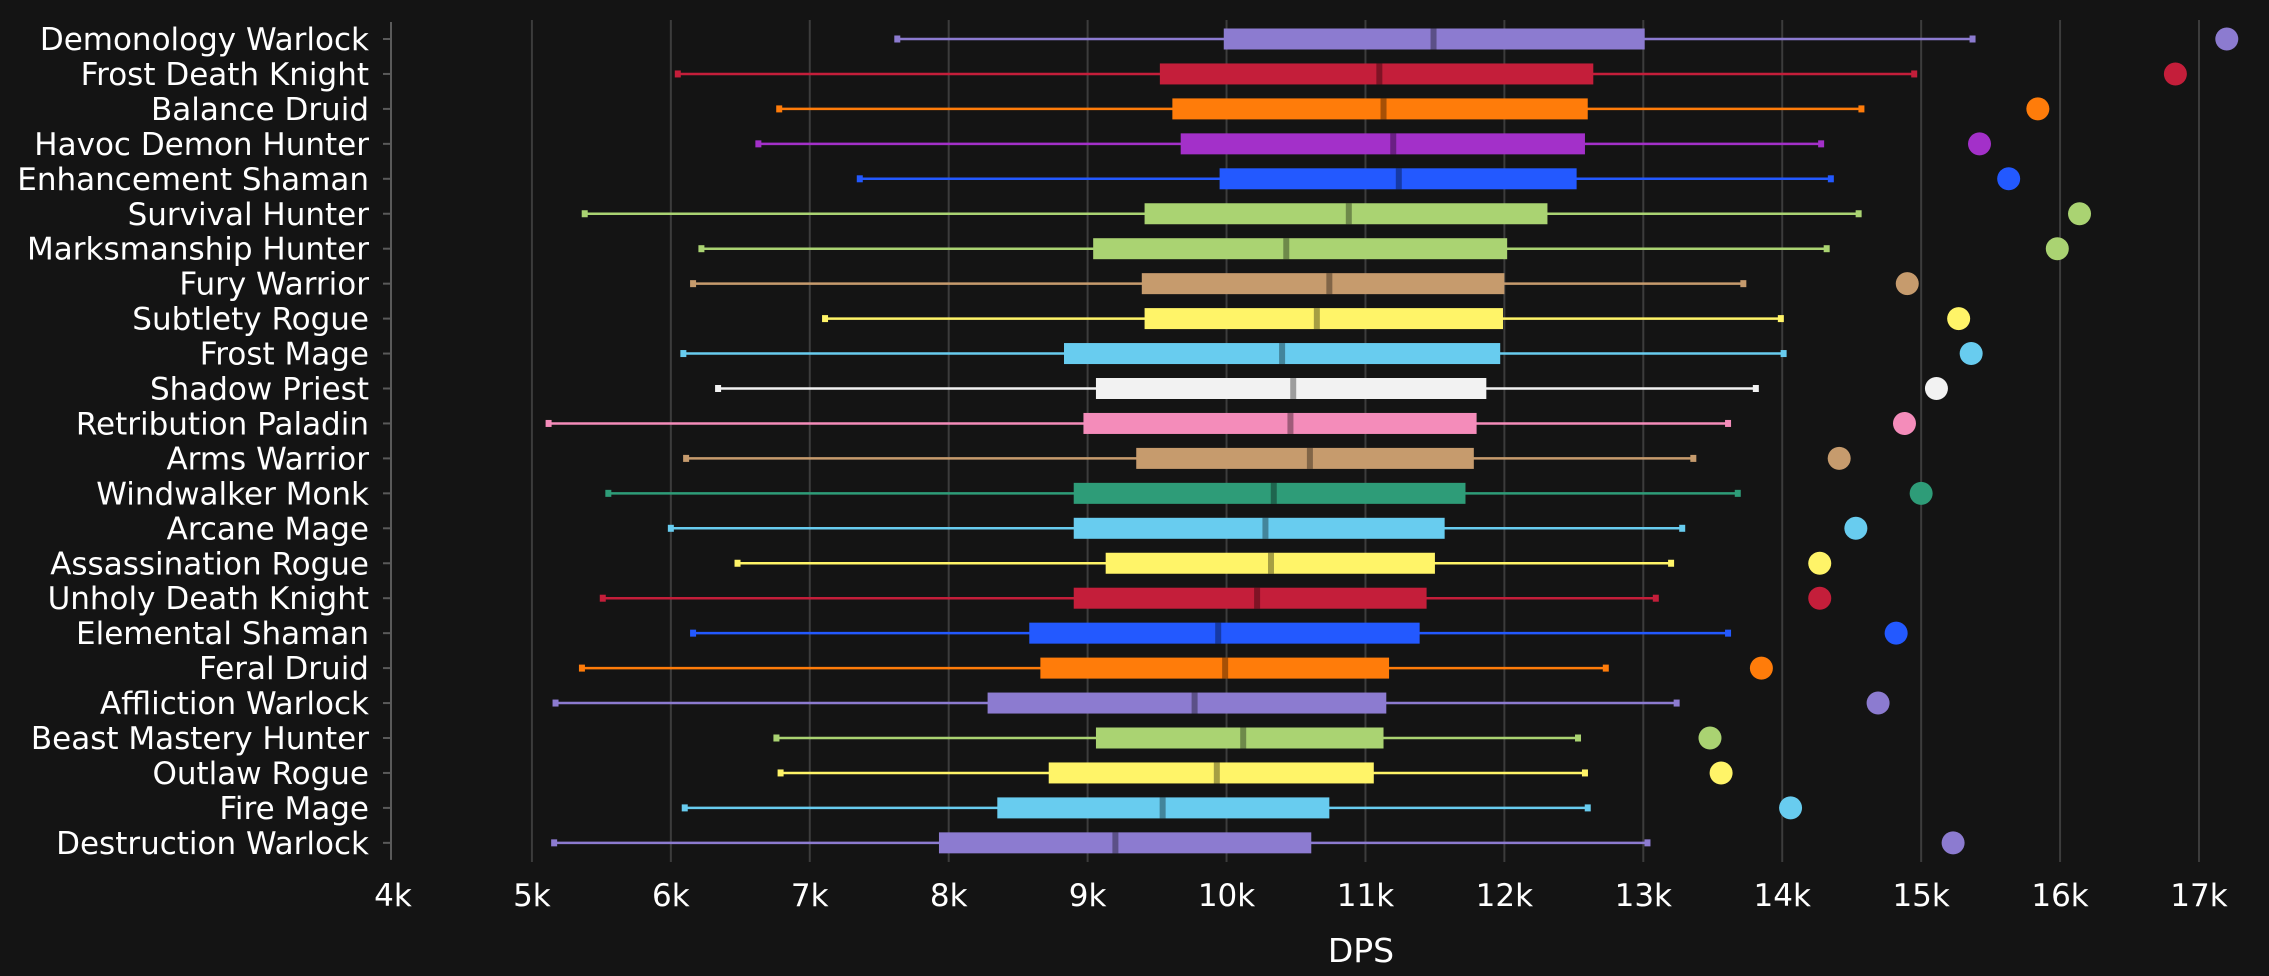 The height and width of the screenshot is (976, 2269). Describe the element at coordinates (393, 896) in the screenshot. I see `x-tick-label: 4k` at that location.